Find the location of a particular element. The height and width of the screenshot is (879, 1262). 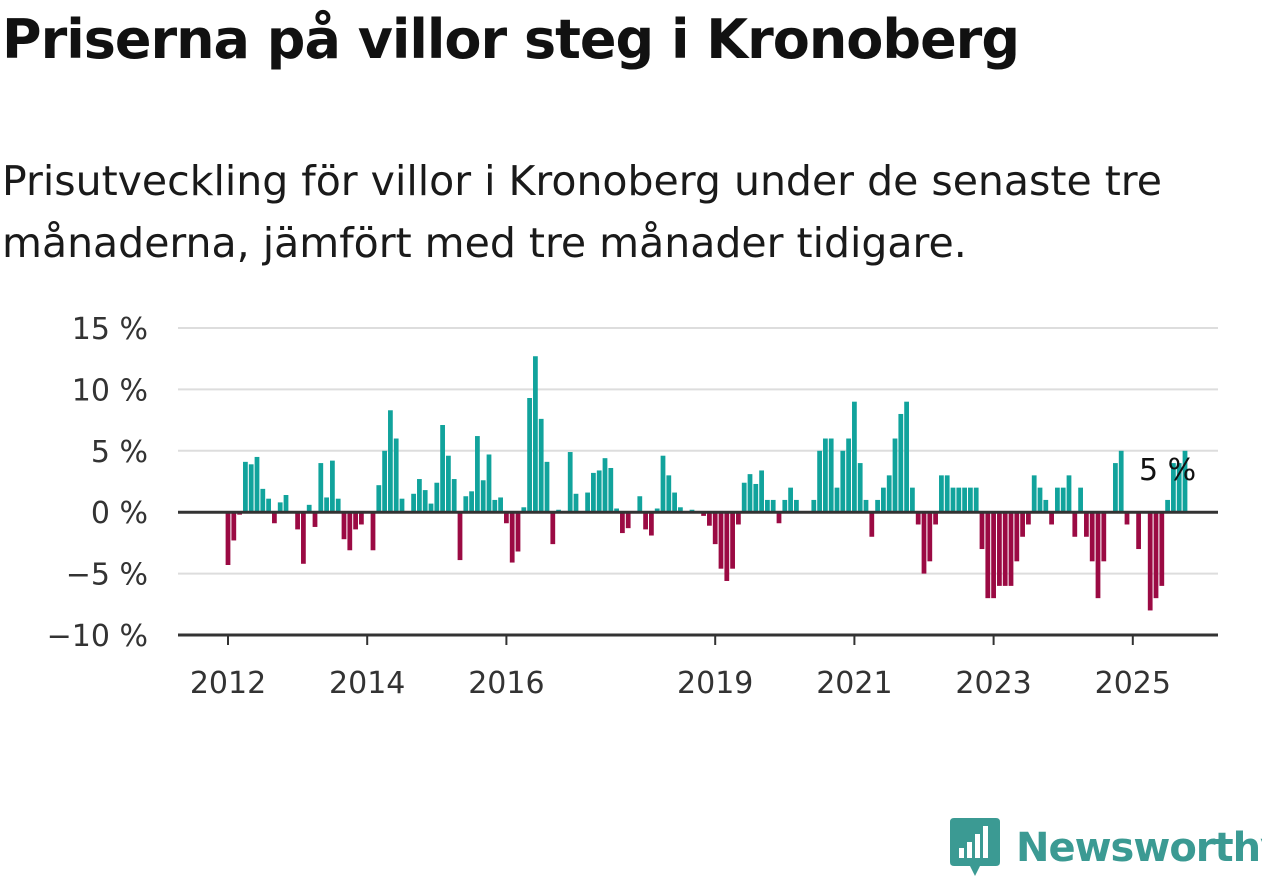

x-tick-label: 2012 is located at coordinates (228, 683).